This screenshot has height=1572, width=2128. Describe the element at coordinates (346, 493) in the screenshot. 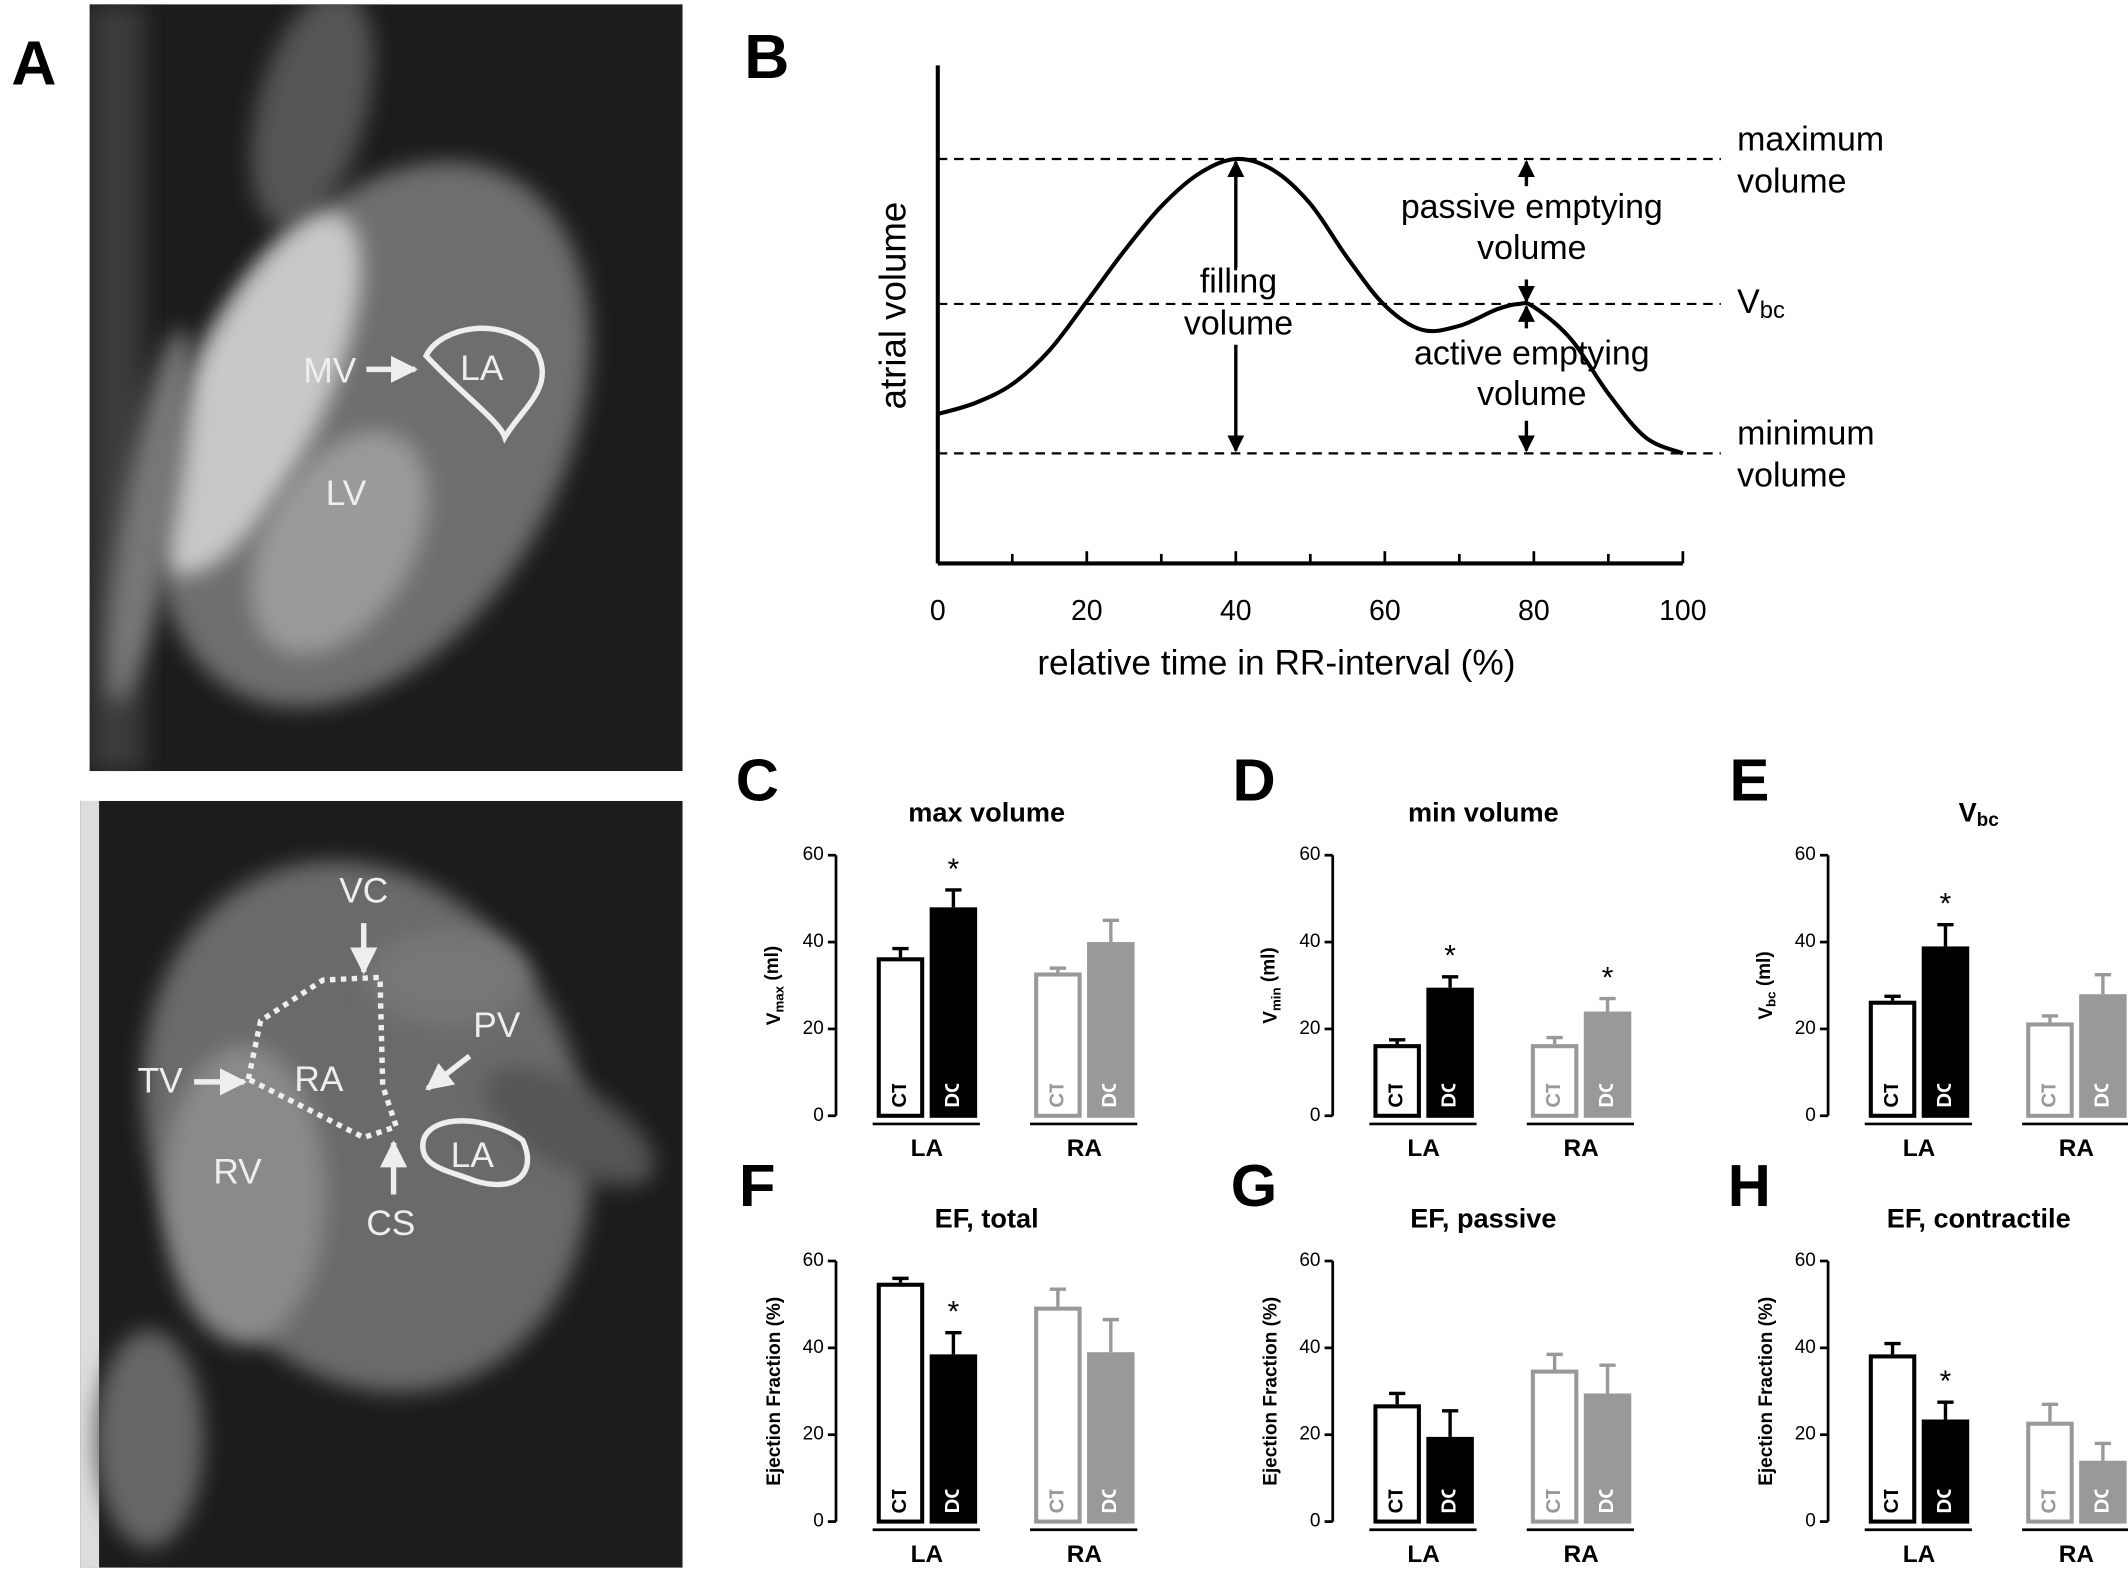

I see `image-label: LV` at that location.